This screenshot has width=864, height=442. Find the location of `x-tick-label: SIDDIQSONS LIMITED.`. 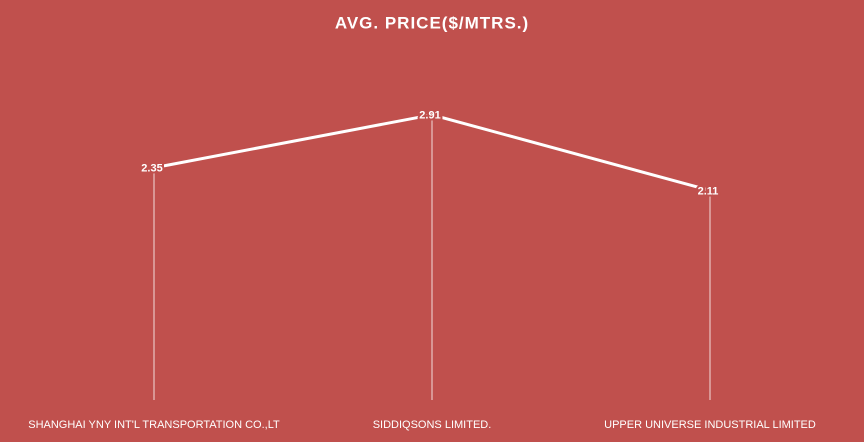

x-tick-label: SIDDIQSONS LIMITED. is located at coordinates (432, 425).